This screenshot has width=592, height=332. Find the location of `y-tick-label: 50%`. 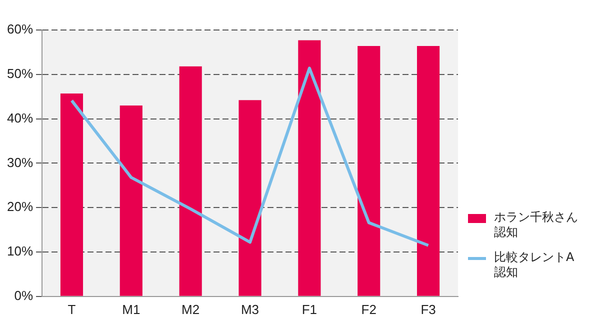

y-tick-label: 50% is located at coordinates (20, 73).